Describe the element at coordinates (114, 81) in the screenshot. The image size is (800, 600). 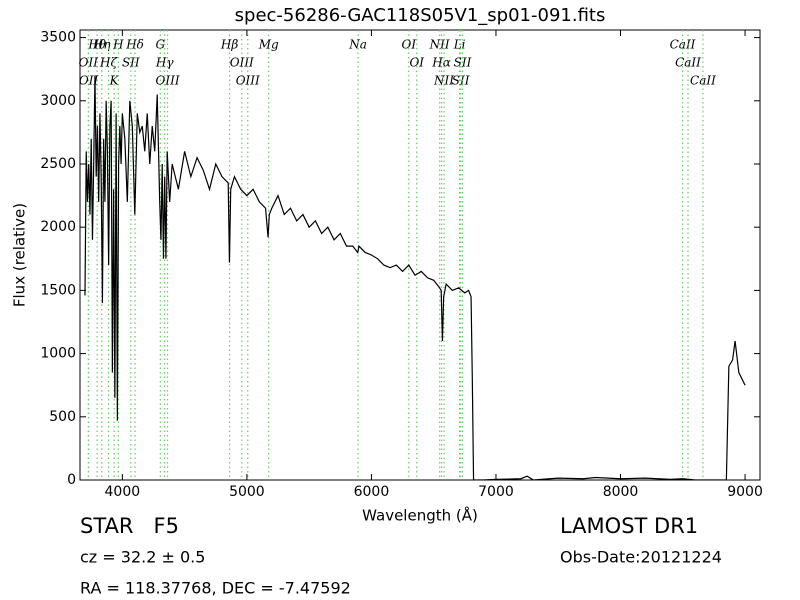
I see `line-label: K` at that location.